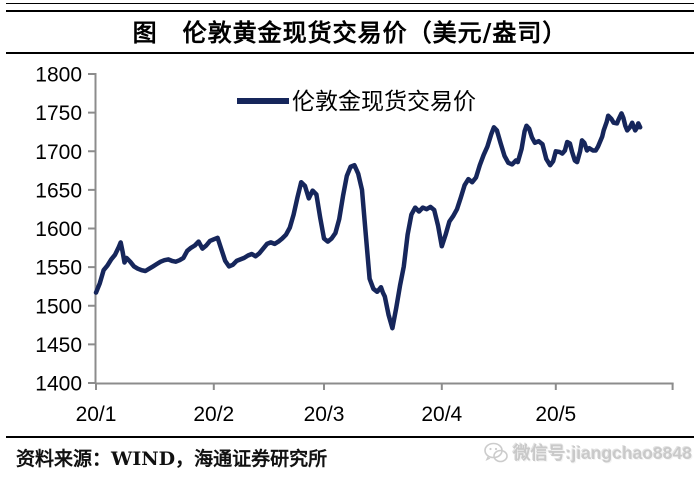 This screenshot has height=480, width=700. Describe the element at coordinates (350, 437) in the screenshot. I see `footer-rule` at that location.